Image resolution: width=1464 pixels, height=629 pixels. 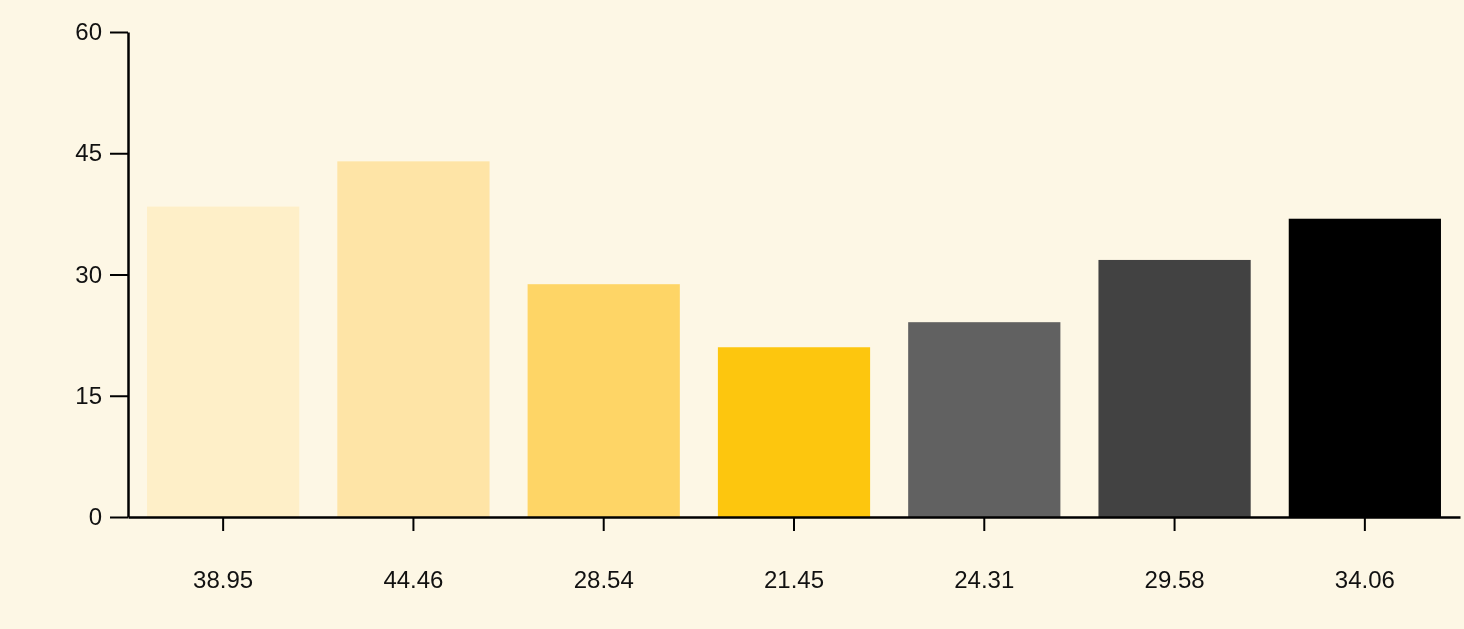 What do you see at coordinates (413, 580) in the screenshot?
I see `x-tick-label: 44.46` at bounding box center [413, 580].